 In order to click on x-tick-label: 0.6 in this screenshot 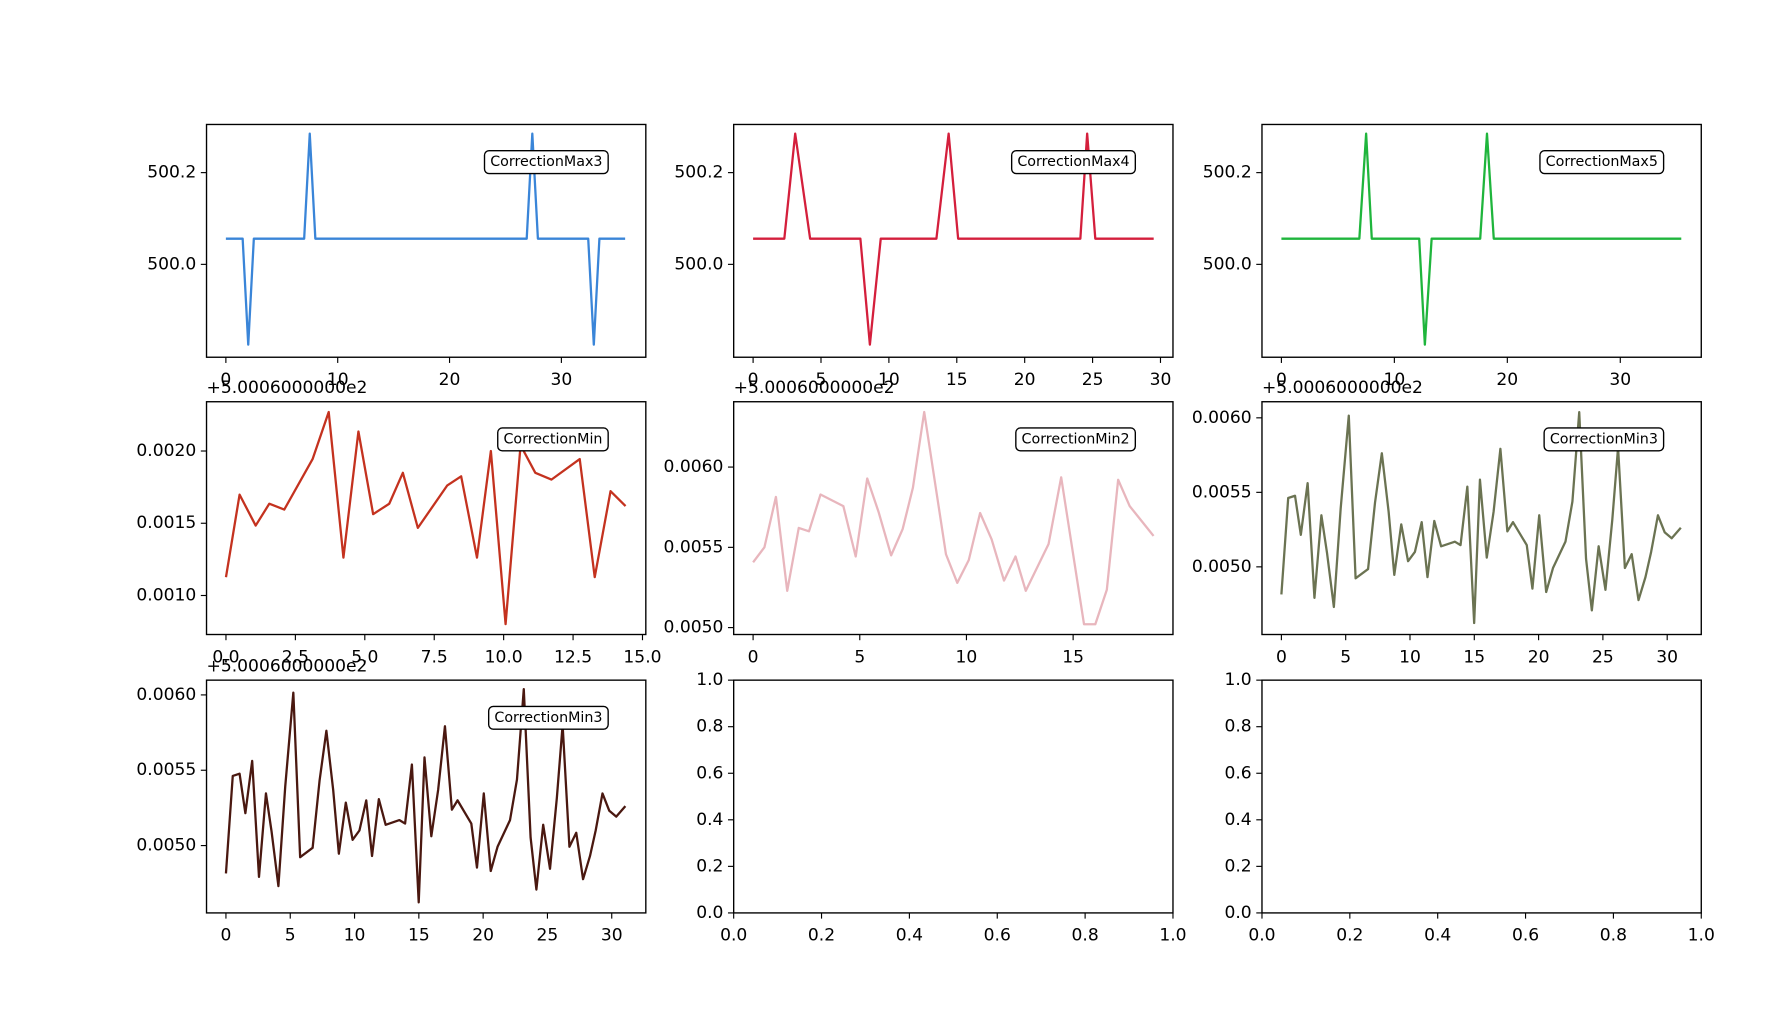, I will do `click(997, 936)`.